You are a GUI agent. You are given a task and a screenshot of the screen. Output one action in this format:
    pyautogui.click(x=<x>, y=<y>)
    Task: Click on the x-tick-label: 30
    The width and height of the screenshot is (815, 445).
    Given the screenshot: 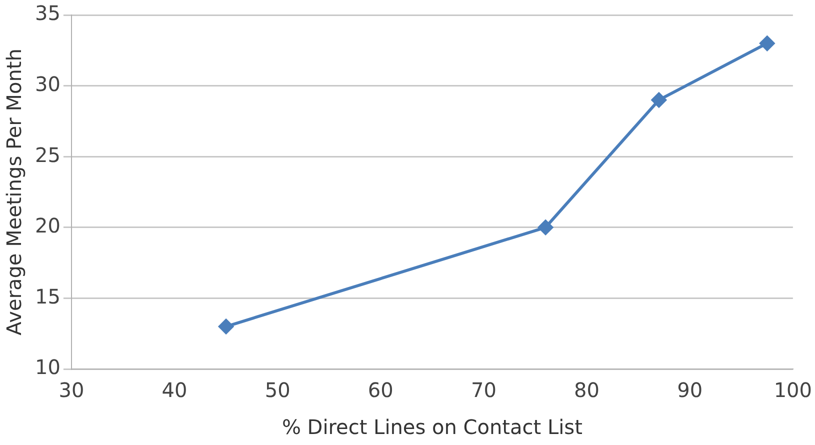 What is the action you would take?
    pyautogui.click(x=71, y=390)
    